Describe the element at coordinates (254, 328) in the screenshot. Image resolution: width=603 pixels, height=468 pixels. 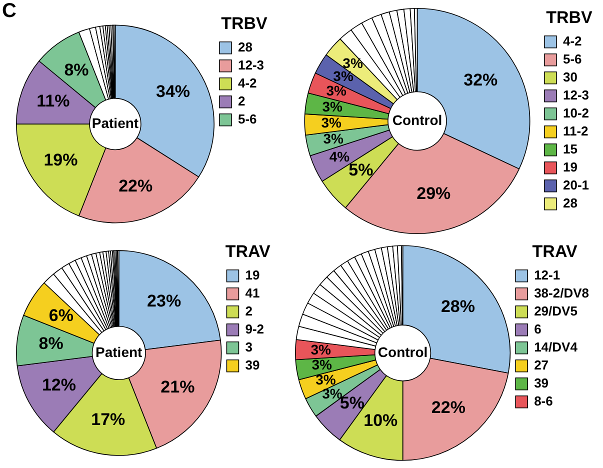
I see `legend-label: 9-2` at that location.